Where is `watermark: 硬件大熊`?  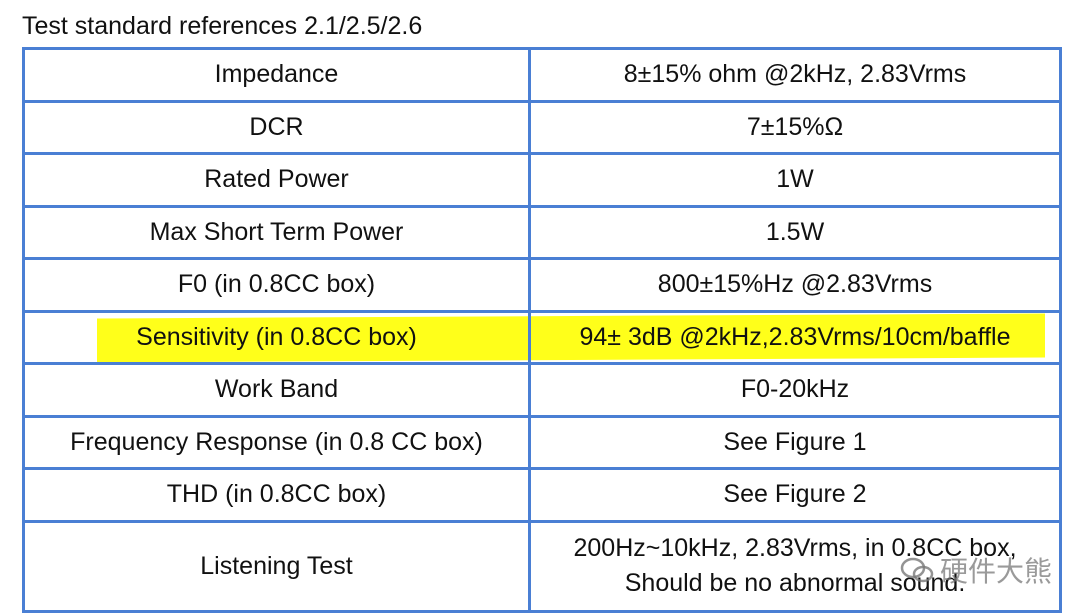 watermark: 硬件大熊 is located at coordinates (976, 570).